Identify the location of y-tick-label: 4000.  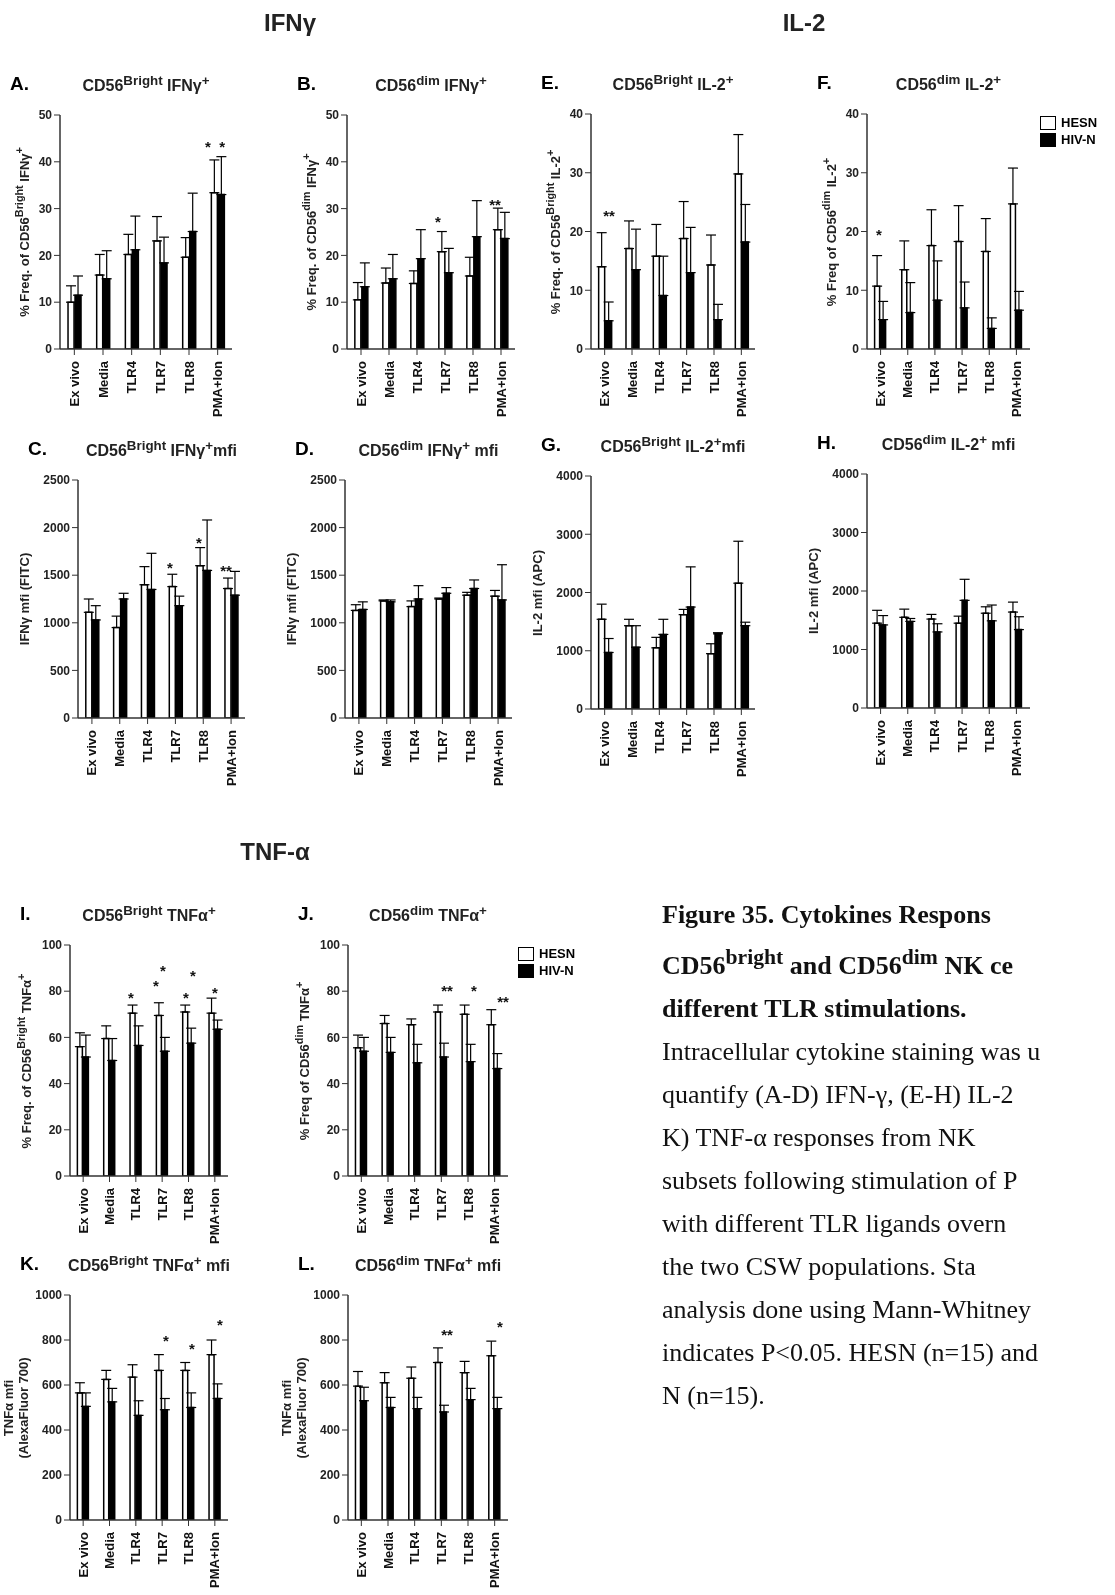
(846, 474).